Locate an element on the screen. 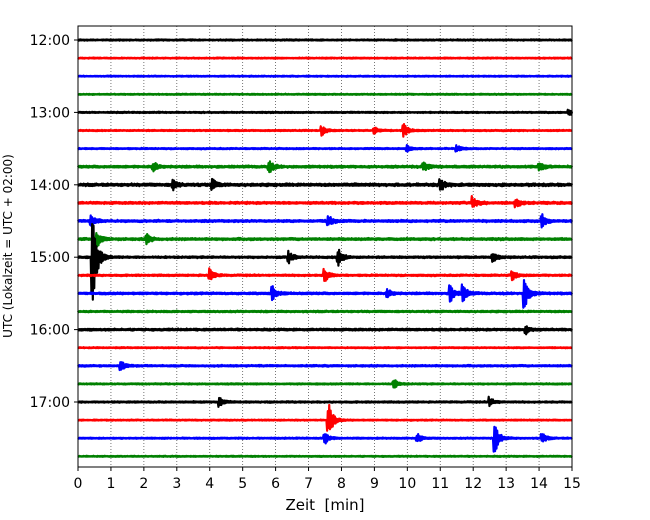  x-tick-label: 9 is located at coordinates (374, 484).